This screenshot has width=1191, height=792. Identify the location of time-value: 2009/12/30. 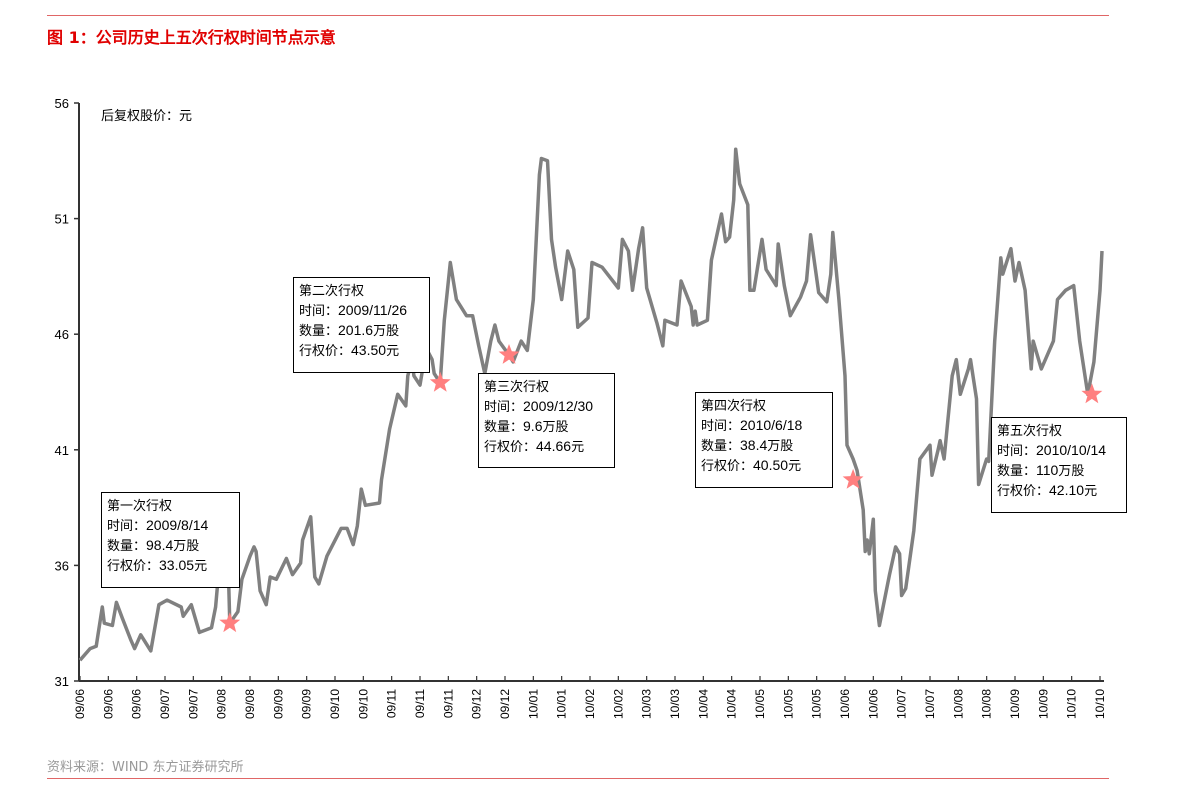
(558, 406).